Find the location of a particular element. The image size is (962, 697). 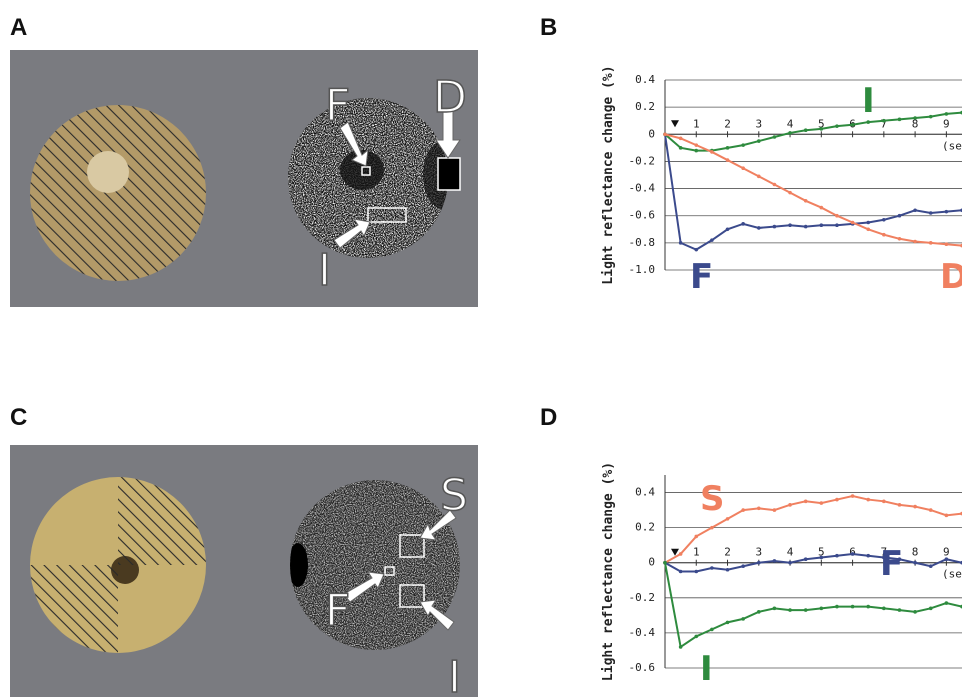

start-marker is located at coordinates (675, 552).